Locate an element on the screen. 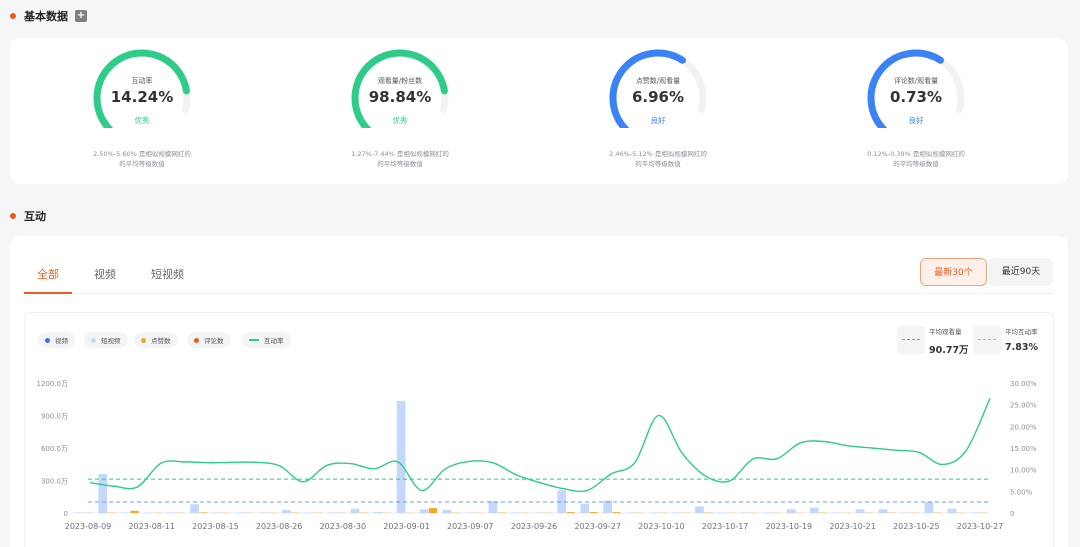  legend-video: 视频 is located at coordinates (56, 340).